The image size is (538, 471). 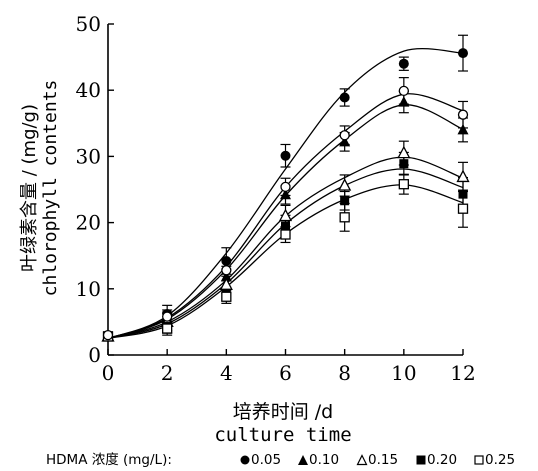 What do you see at coordinates (344, 373) in the screenshot?
I see `x-tick-label: 8` at bounding box center [344, 373].